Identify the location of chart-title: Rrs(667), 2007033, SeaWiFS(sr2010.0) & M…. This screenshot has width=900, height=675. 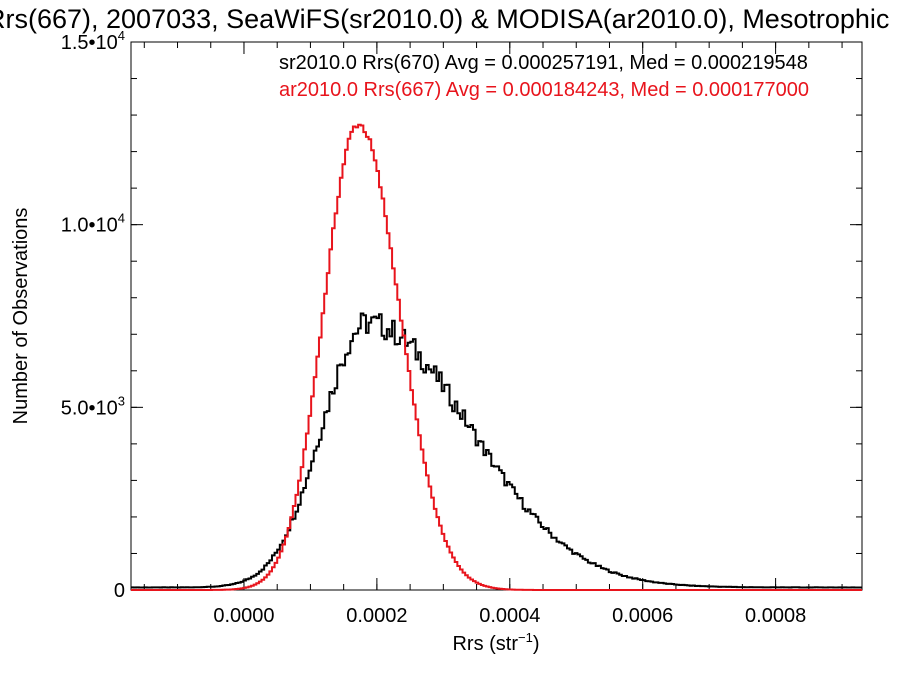
(444, 19).